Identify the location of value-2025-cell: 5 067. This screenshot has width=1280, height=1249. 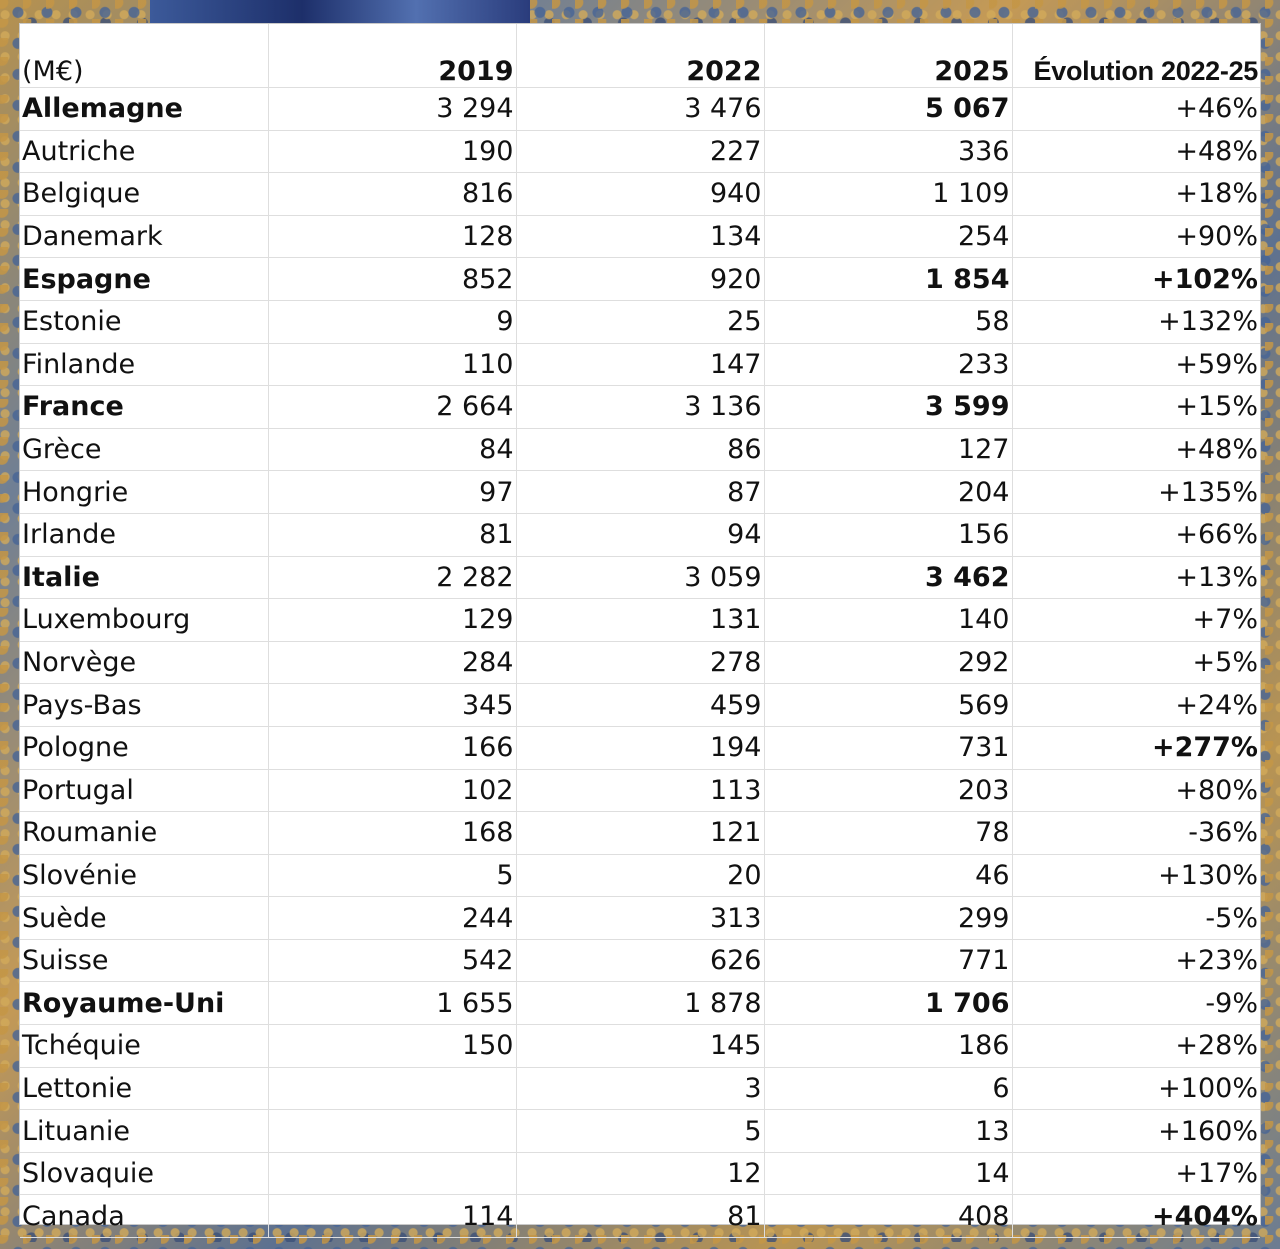
(888, 109).